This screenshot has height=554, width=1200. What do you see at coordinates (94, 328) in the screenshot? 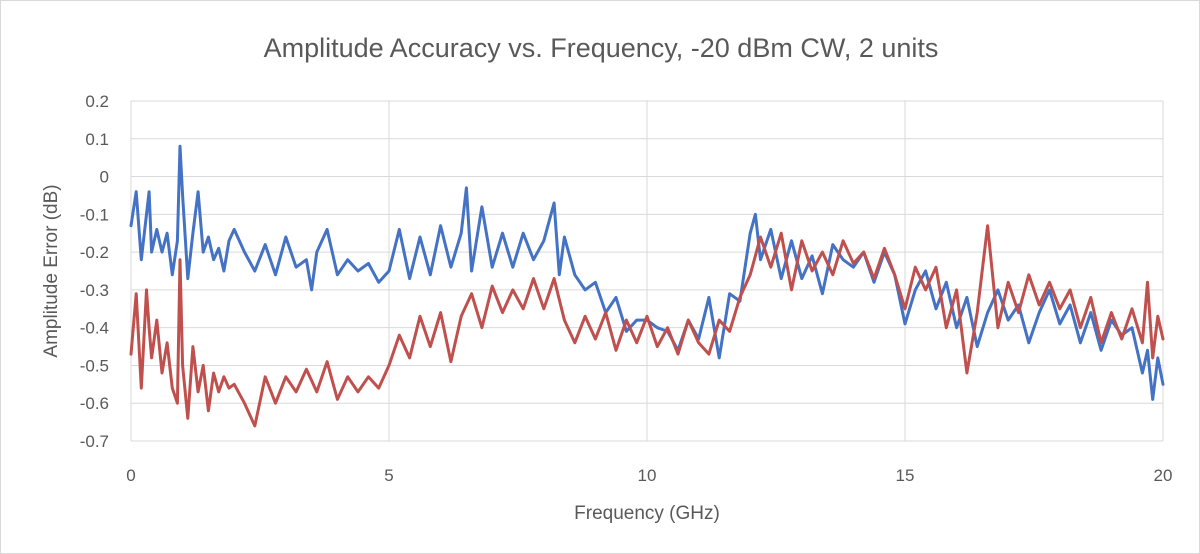
I see `y-tick-label: -0.4` at bounding box center [94, 328].